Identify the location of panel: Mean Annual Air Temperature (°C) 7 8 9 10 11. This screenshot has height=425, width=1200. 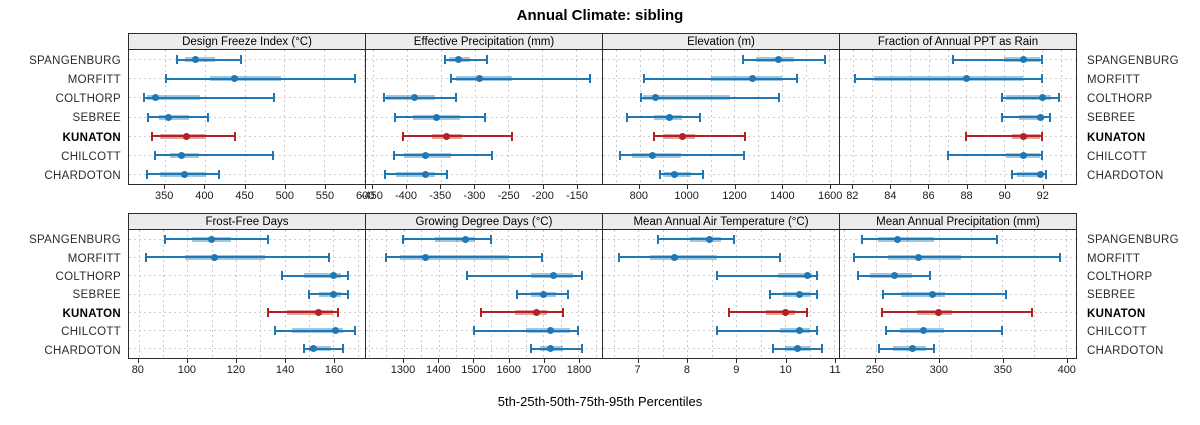
(721, 299).